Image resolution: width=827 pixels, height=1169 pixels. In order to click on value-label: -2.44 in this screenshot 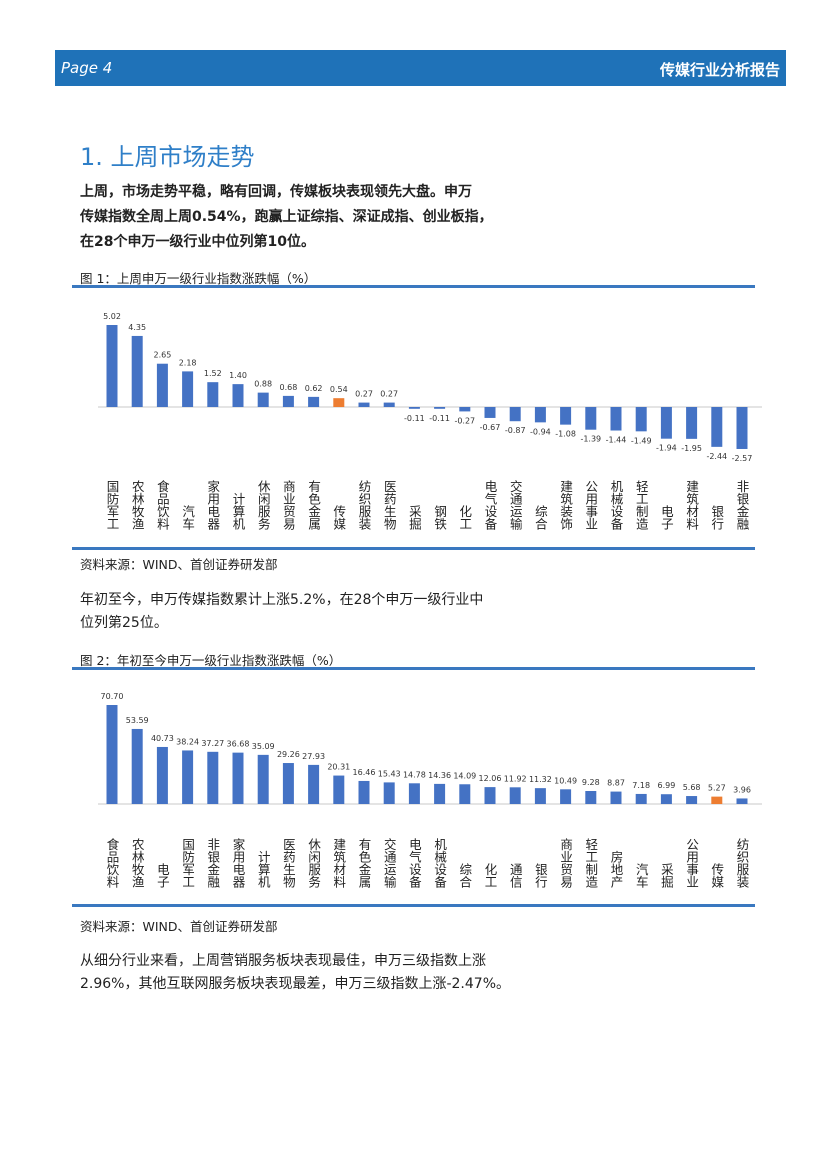, I will do `click(716, 456)`.